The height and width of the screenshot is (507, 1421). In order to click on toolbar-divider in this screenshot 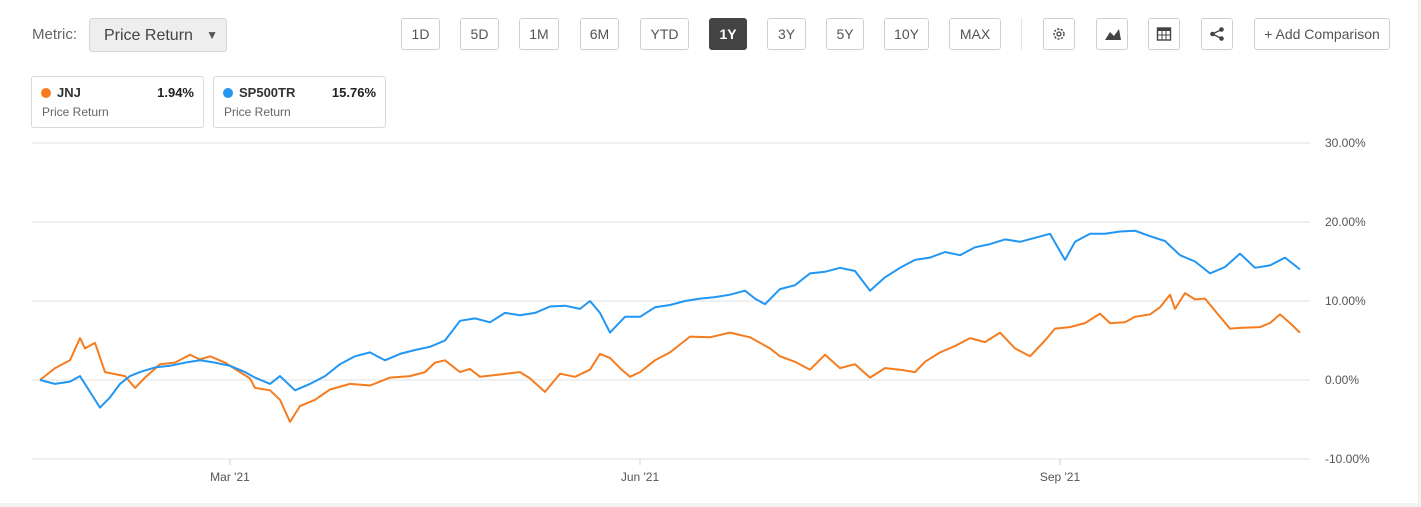, I will do `click(1021, 34)`.